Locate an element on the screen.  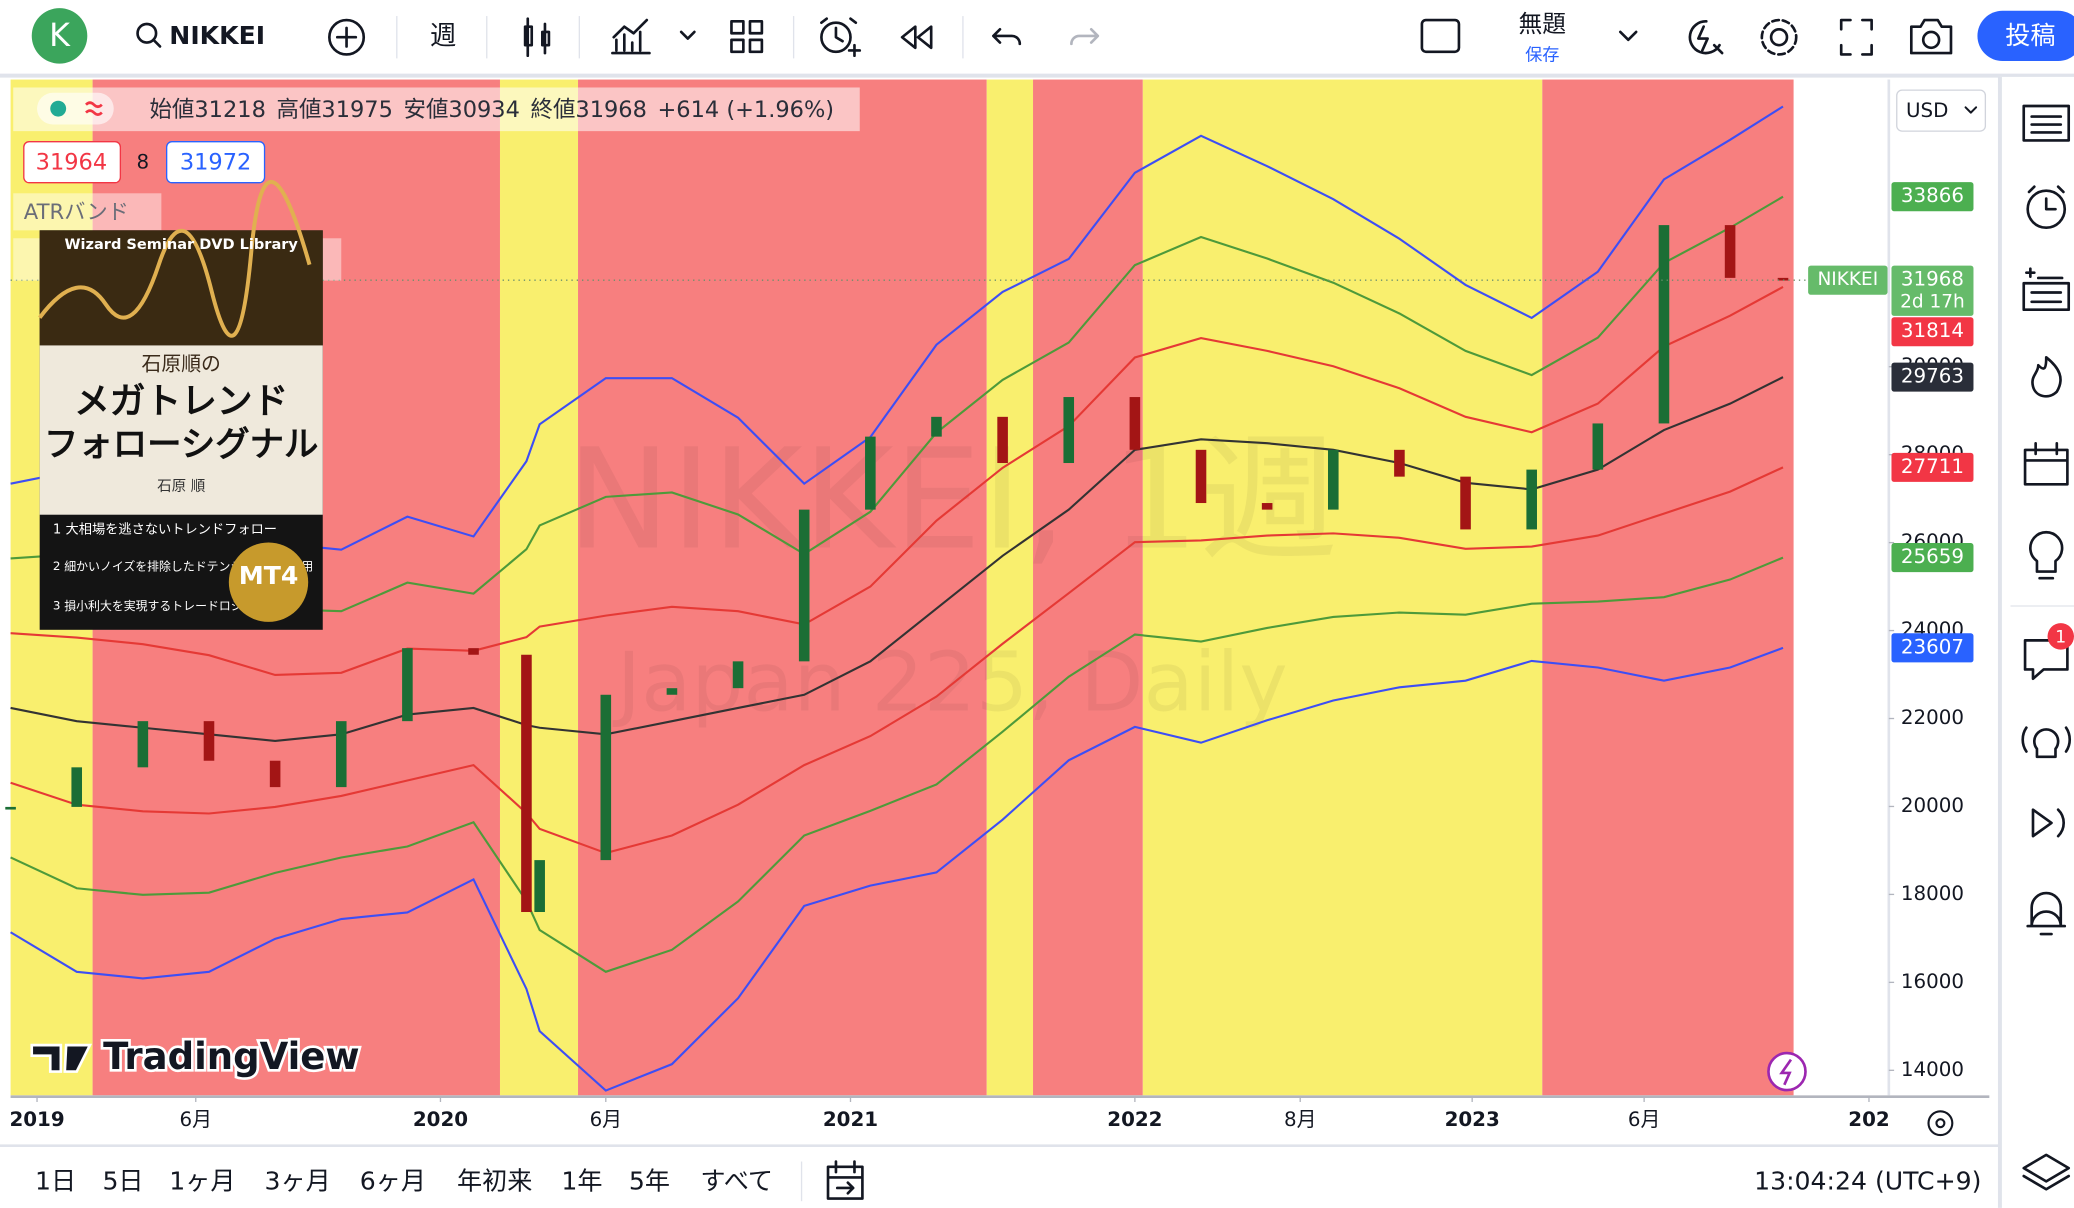
layout-icon is located at coordinates (747, 37).